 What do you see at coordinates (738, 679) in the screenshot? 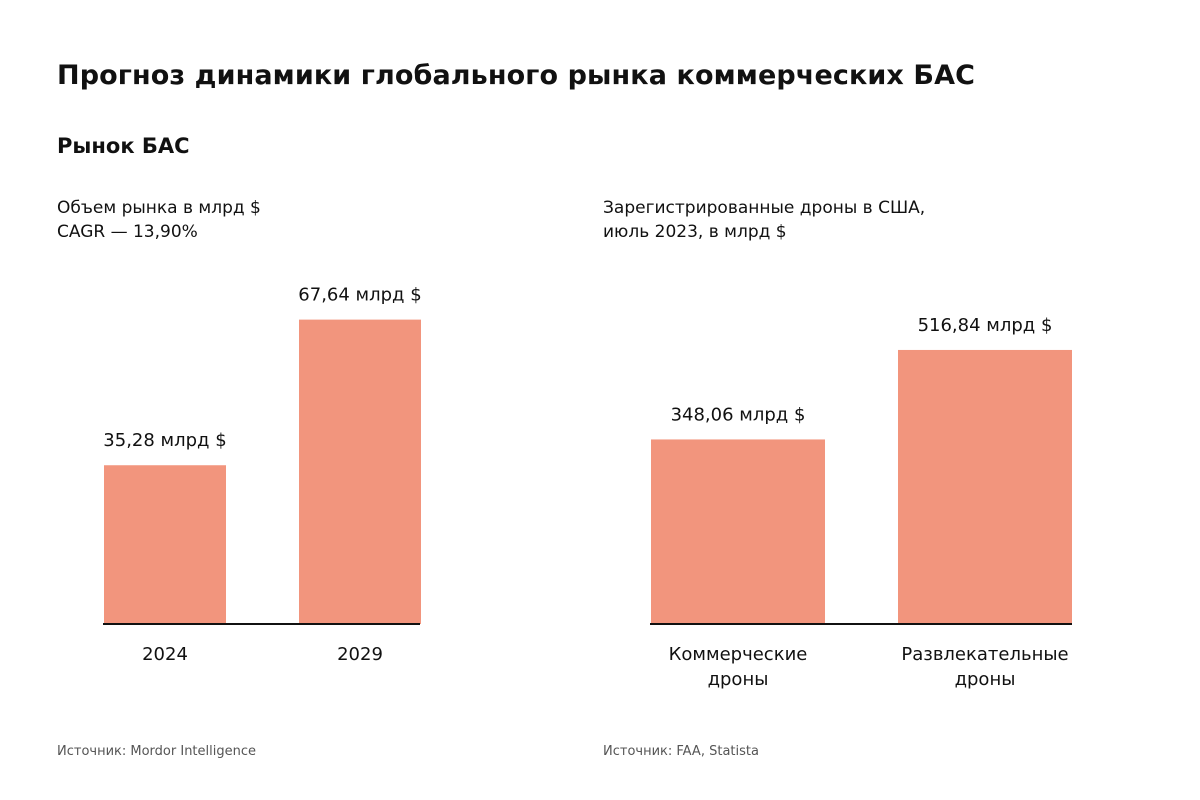
I see `chart-2-category-label-1-line-2: дроны` at bounding box center [738, 679].